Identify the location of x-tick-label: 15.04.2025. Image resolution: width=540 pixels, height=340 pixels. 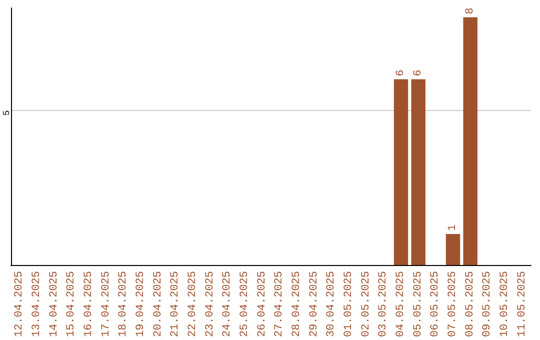
(72, 304).